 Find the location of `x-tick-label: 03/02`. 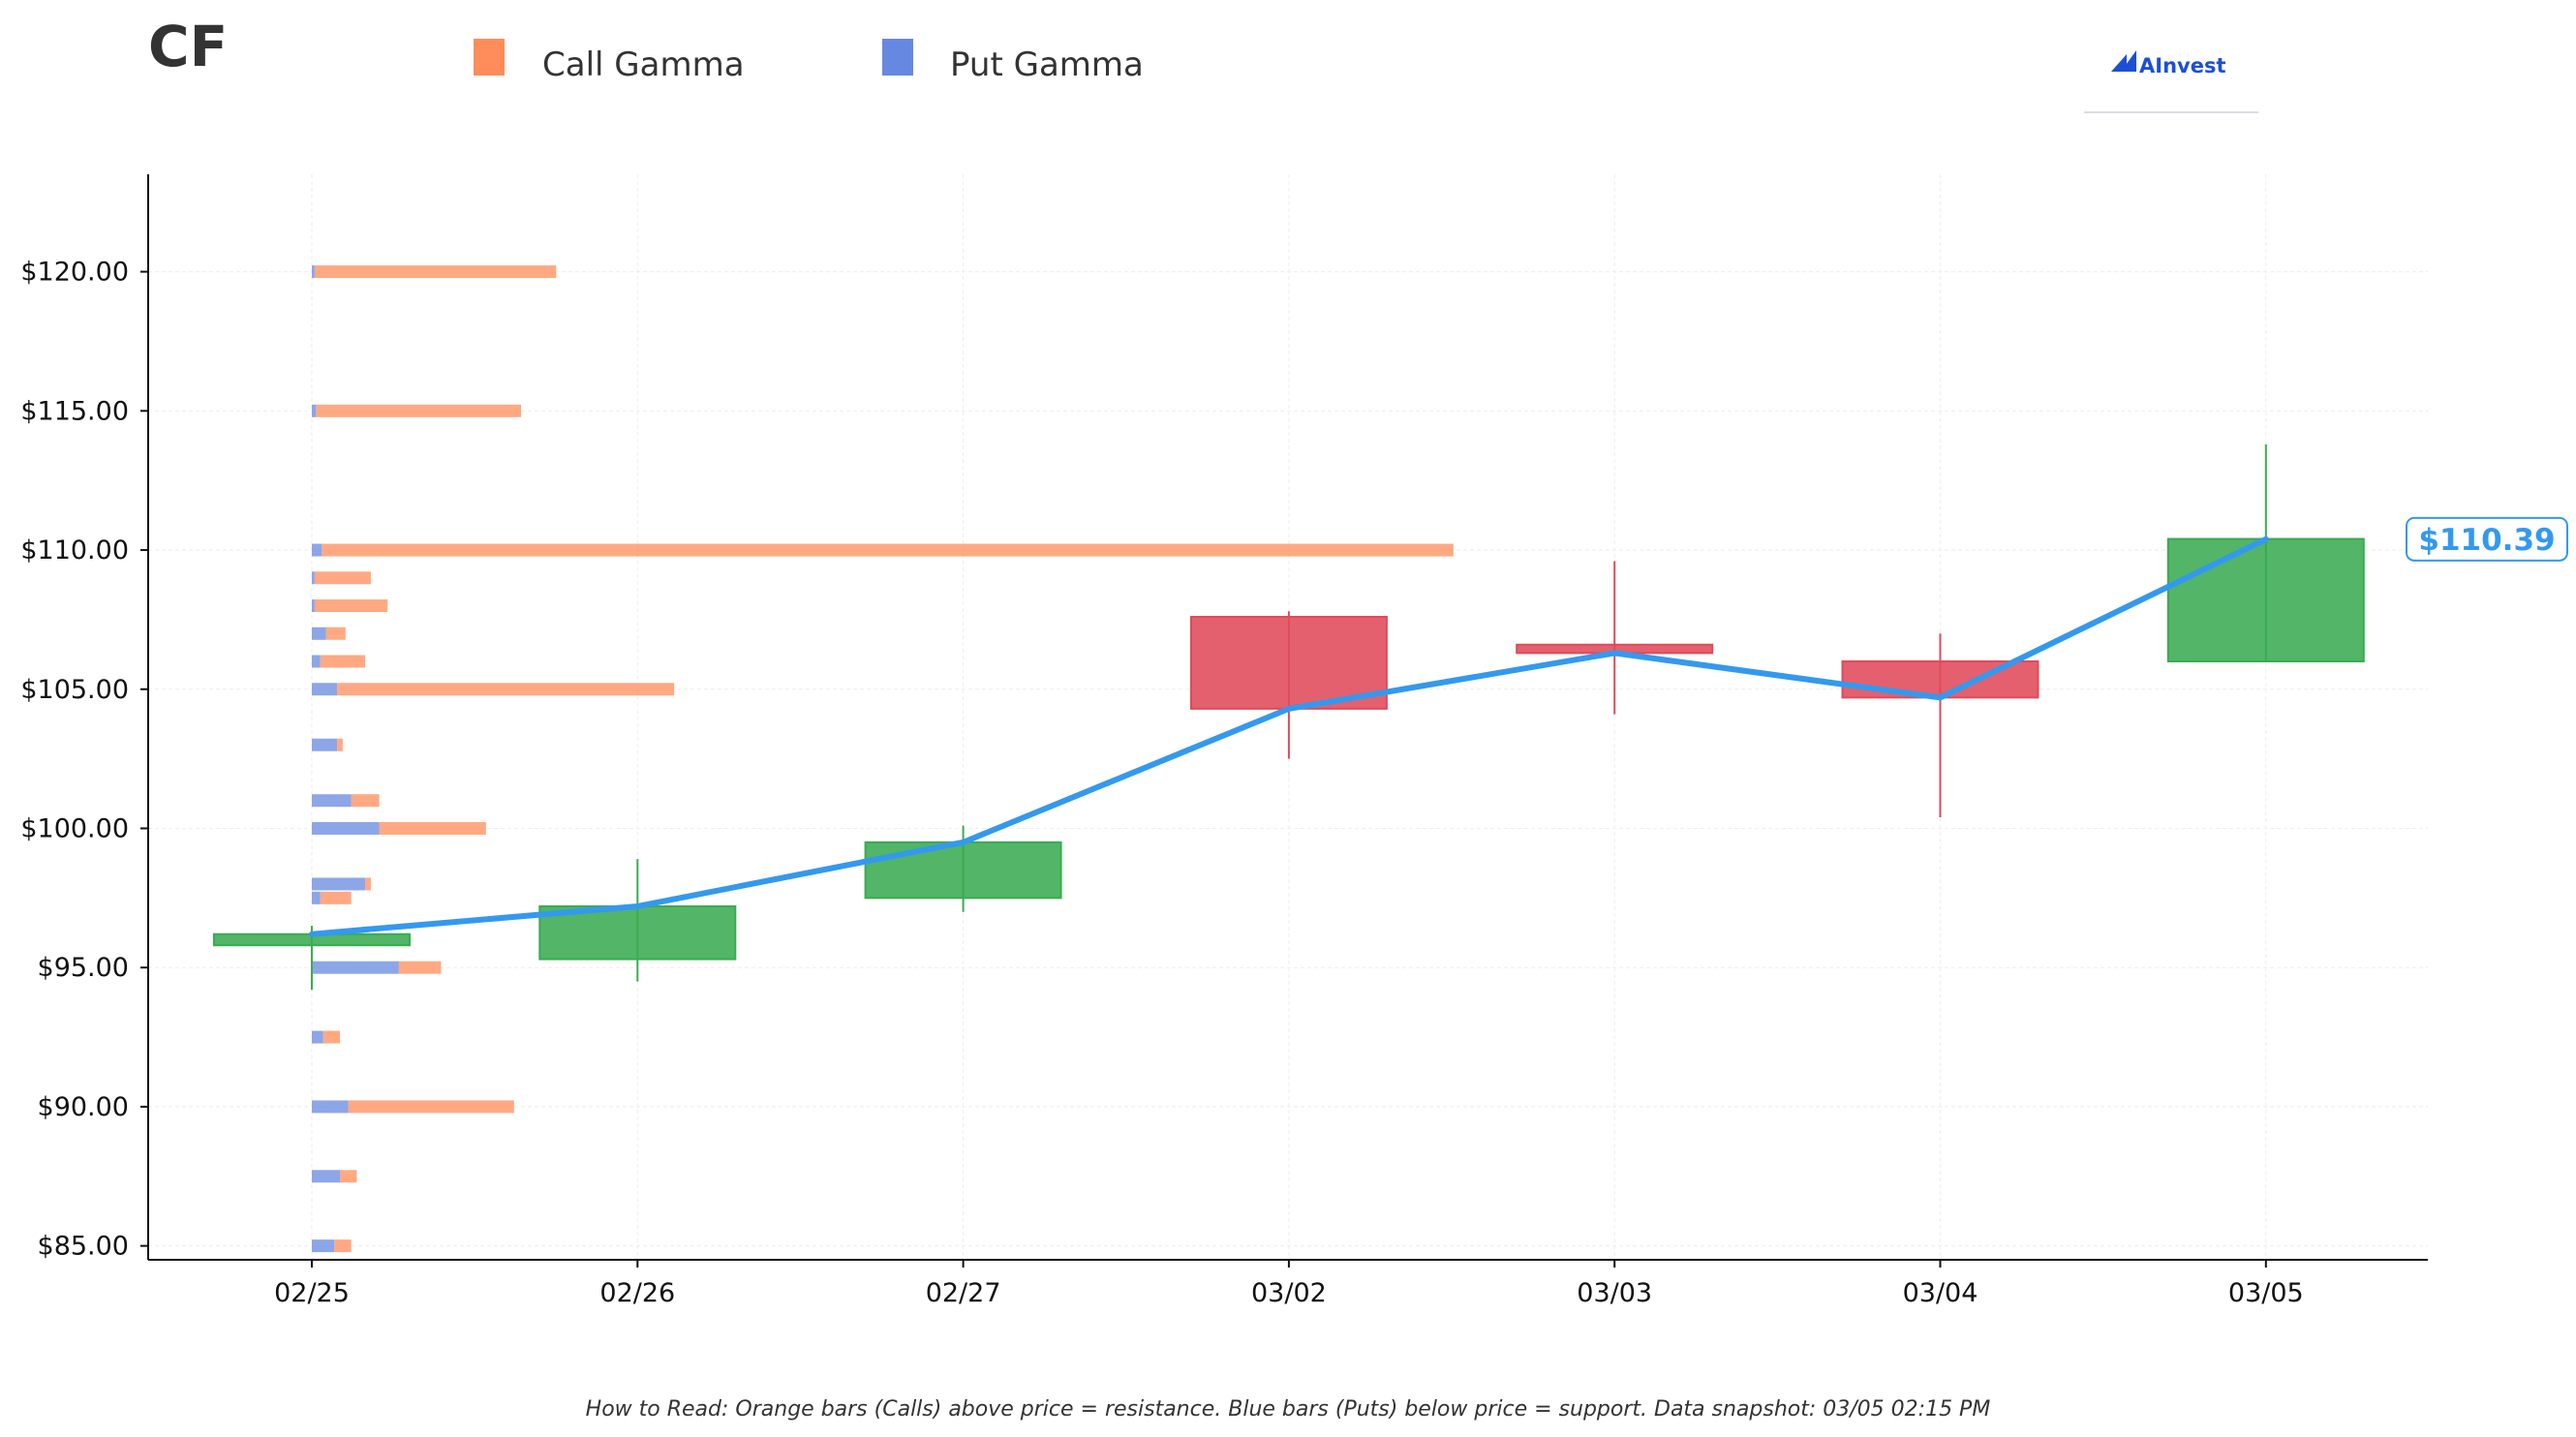

x-tick-label: 03/02 is located at coordinates (1289, 1293).